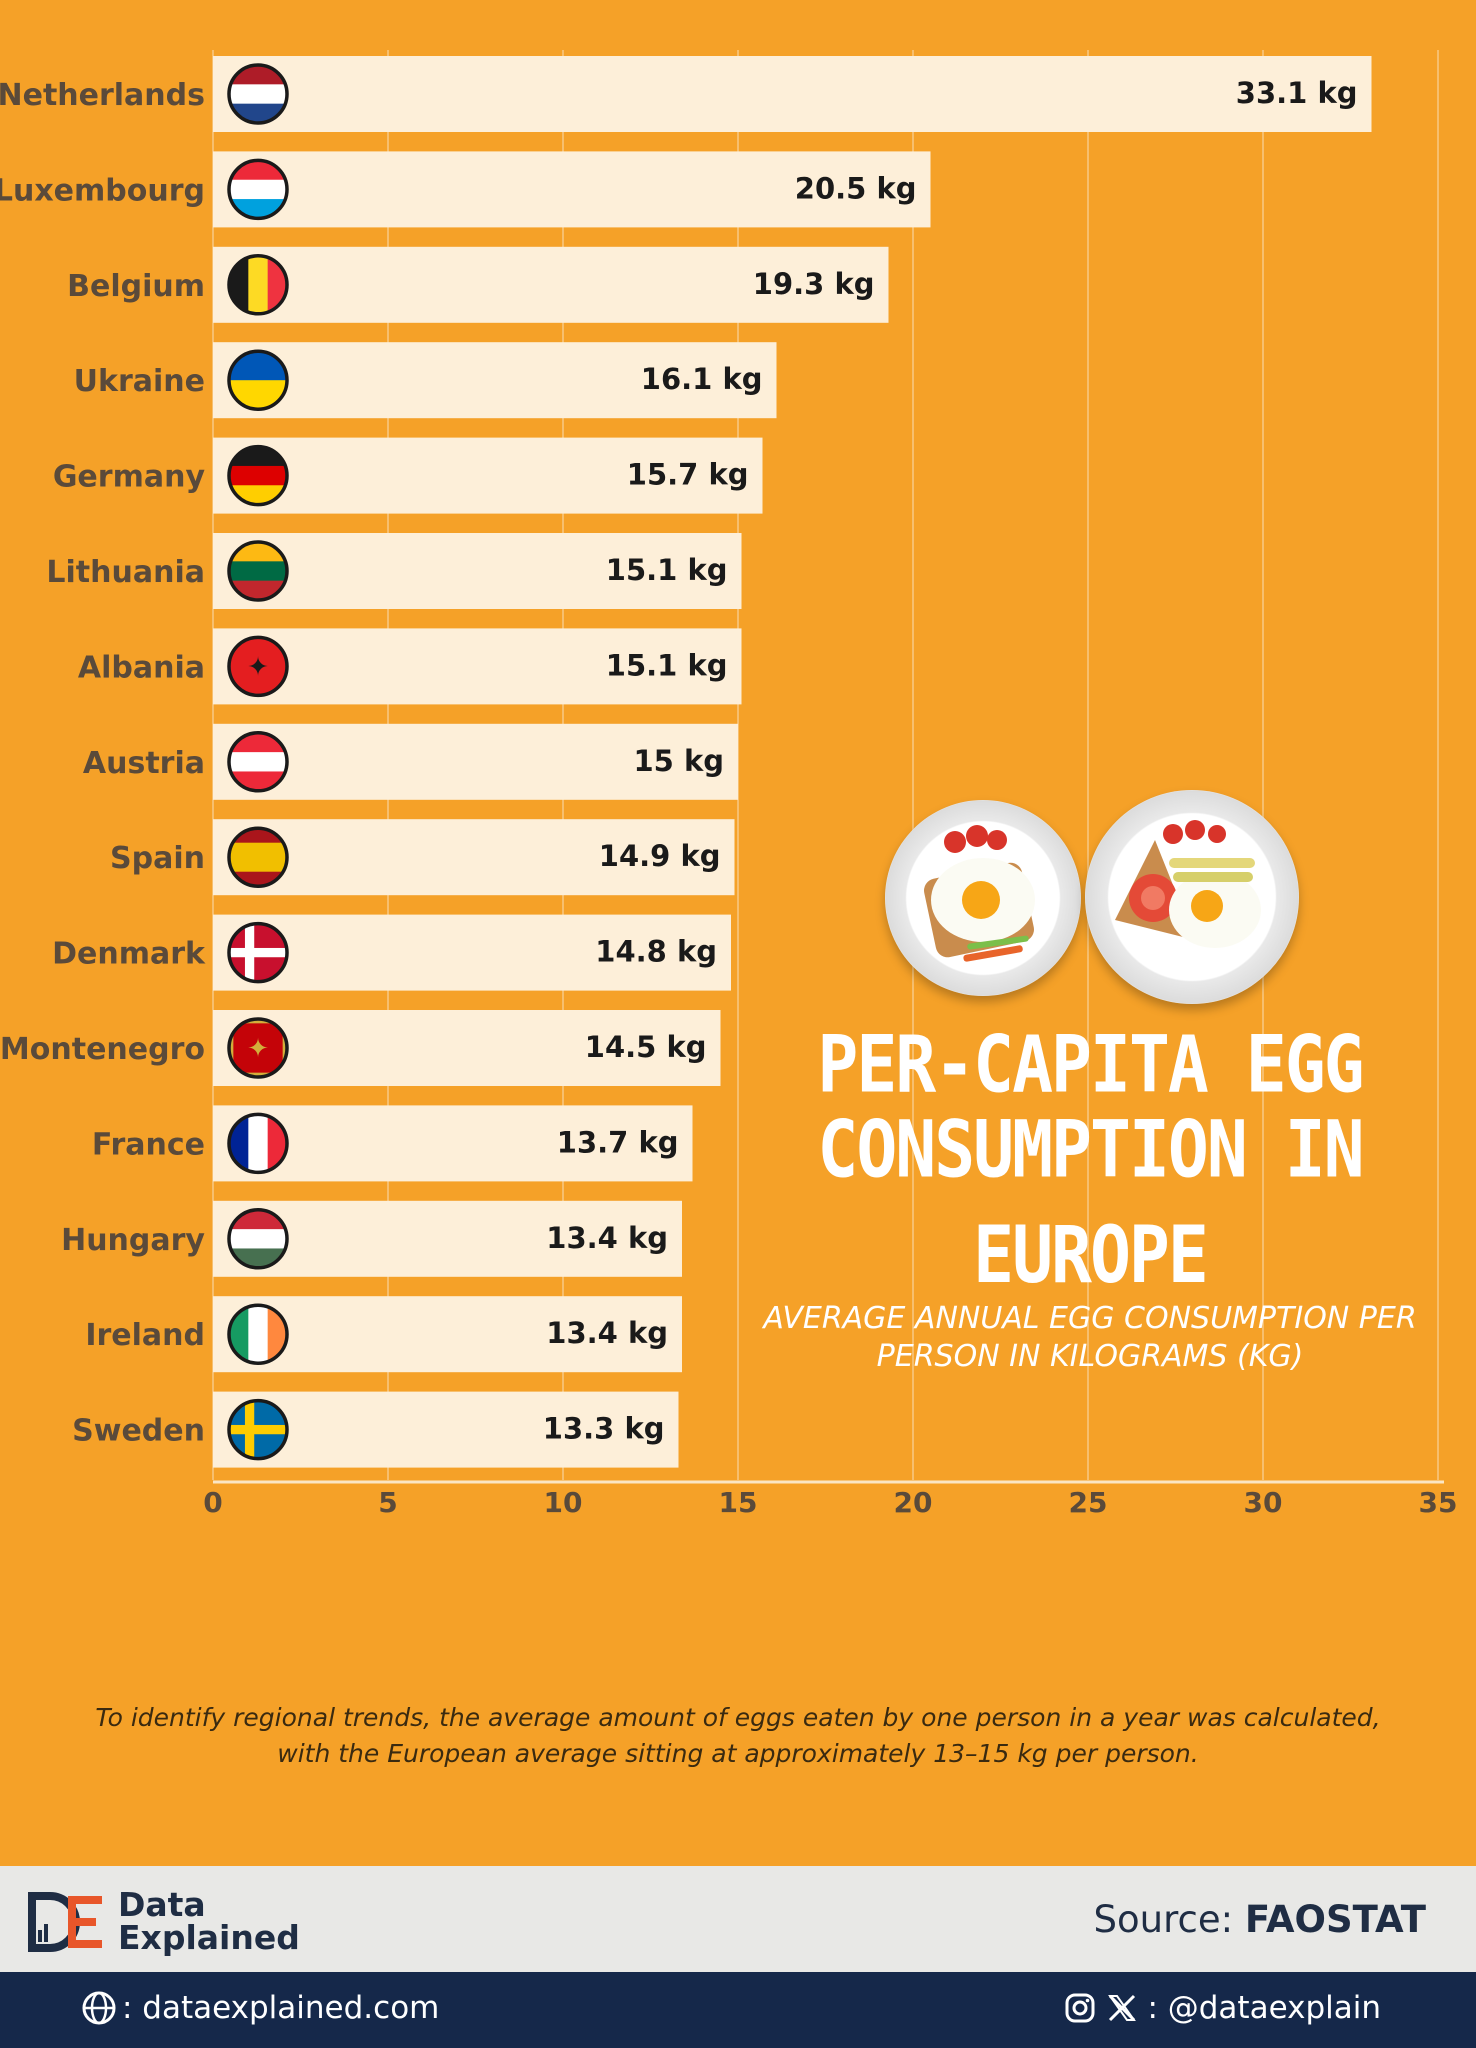  I want to click on bar-netherlands, so click(792, 94).